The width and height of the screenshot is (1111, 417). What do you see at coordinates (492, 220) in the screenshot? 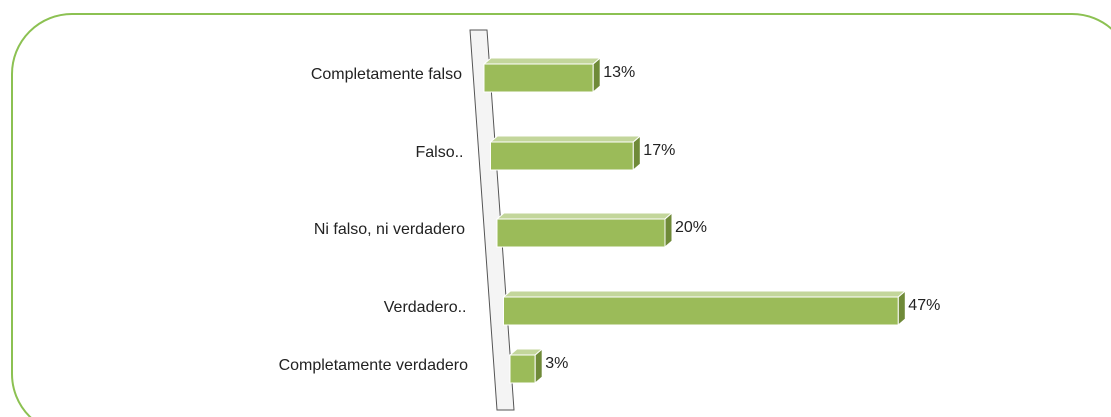
I see `axis-wall` at bounding box center [492, 220].